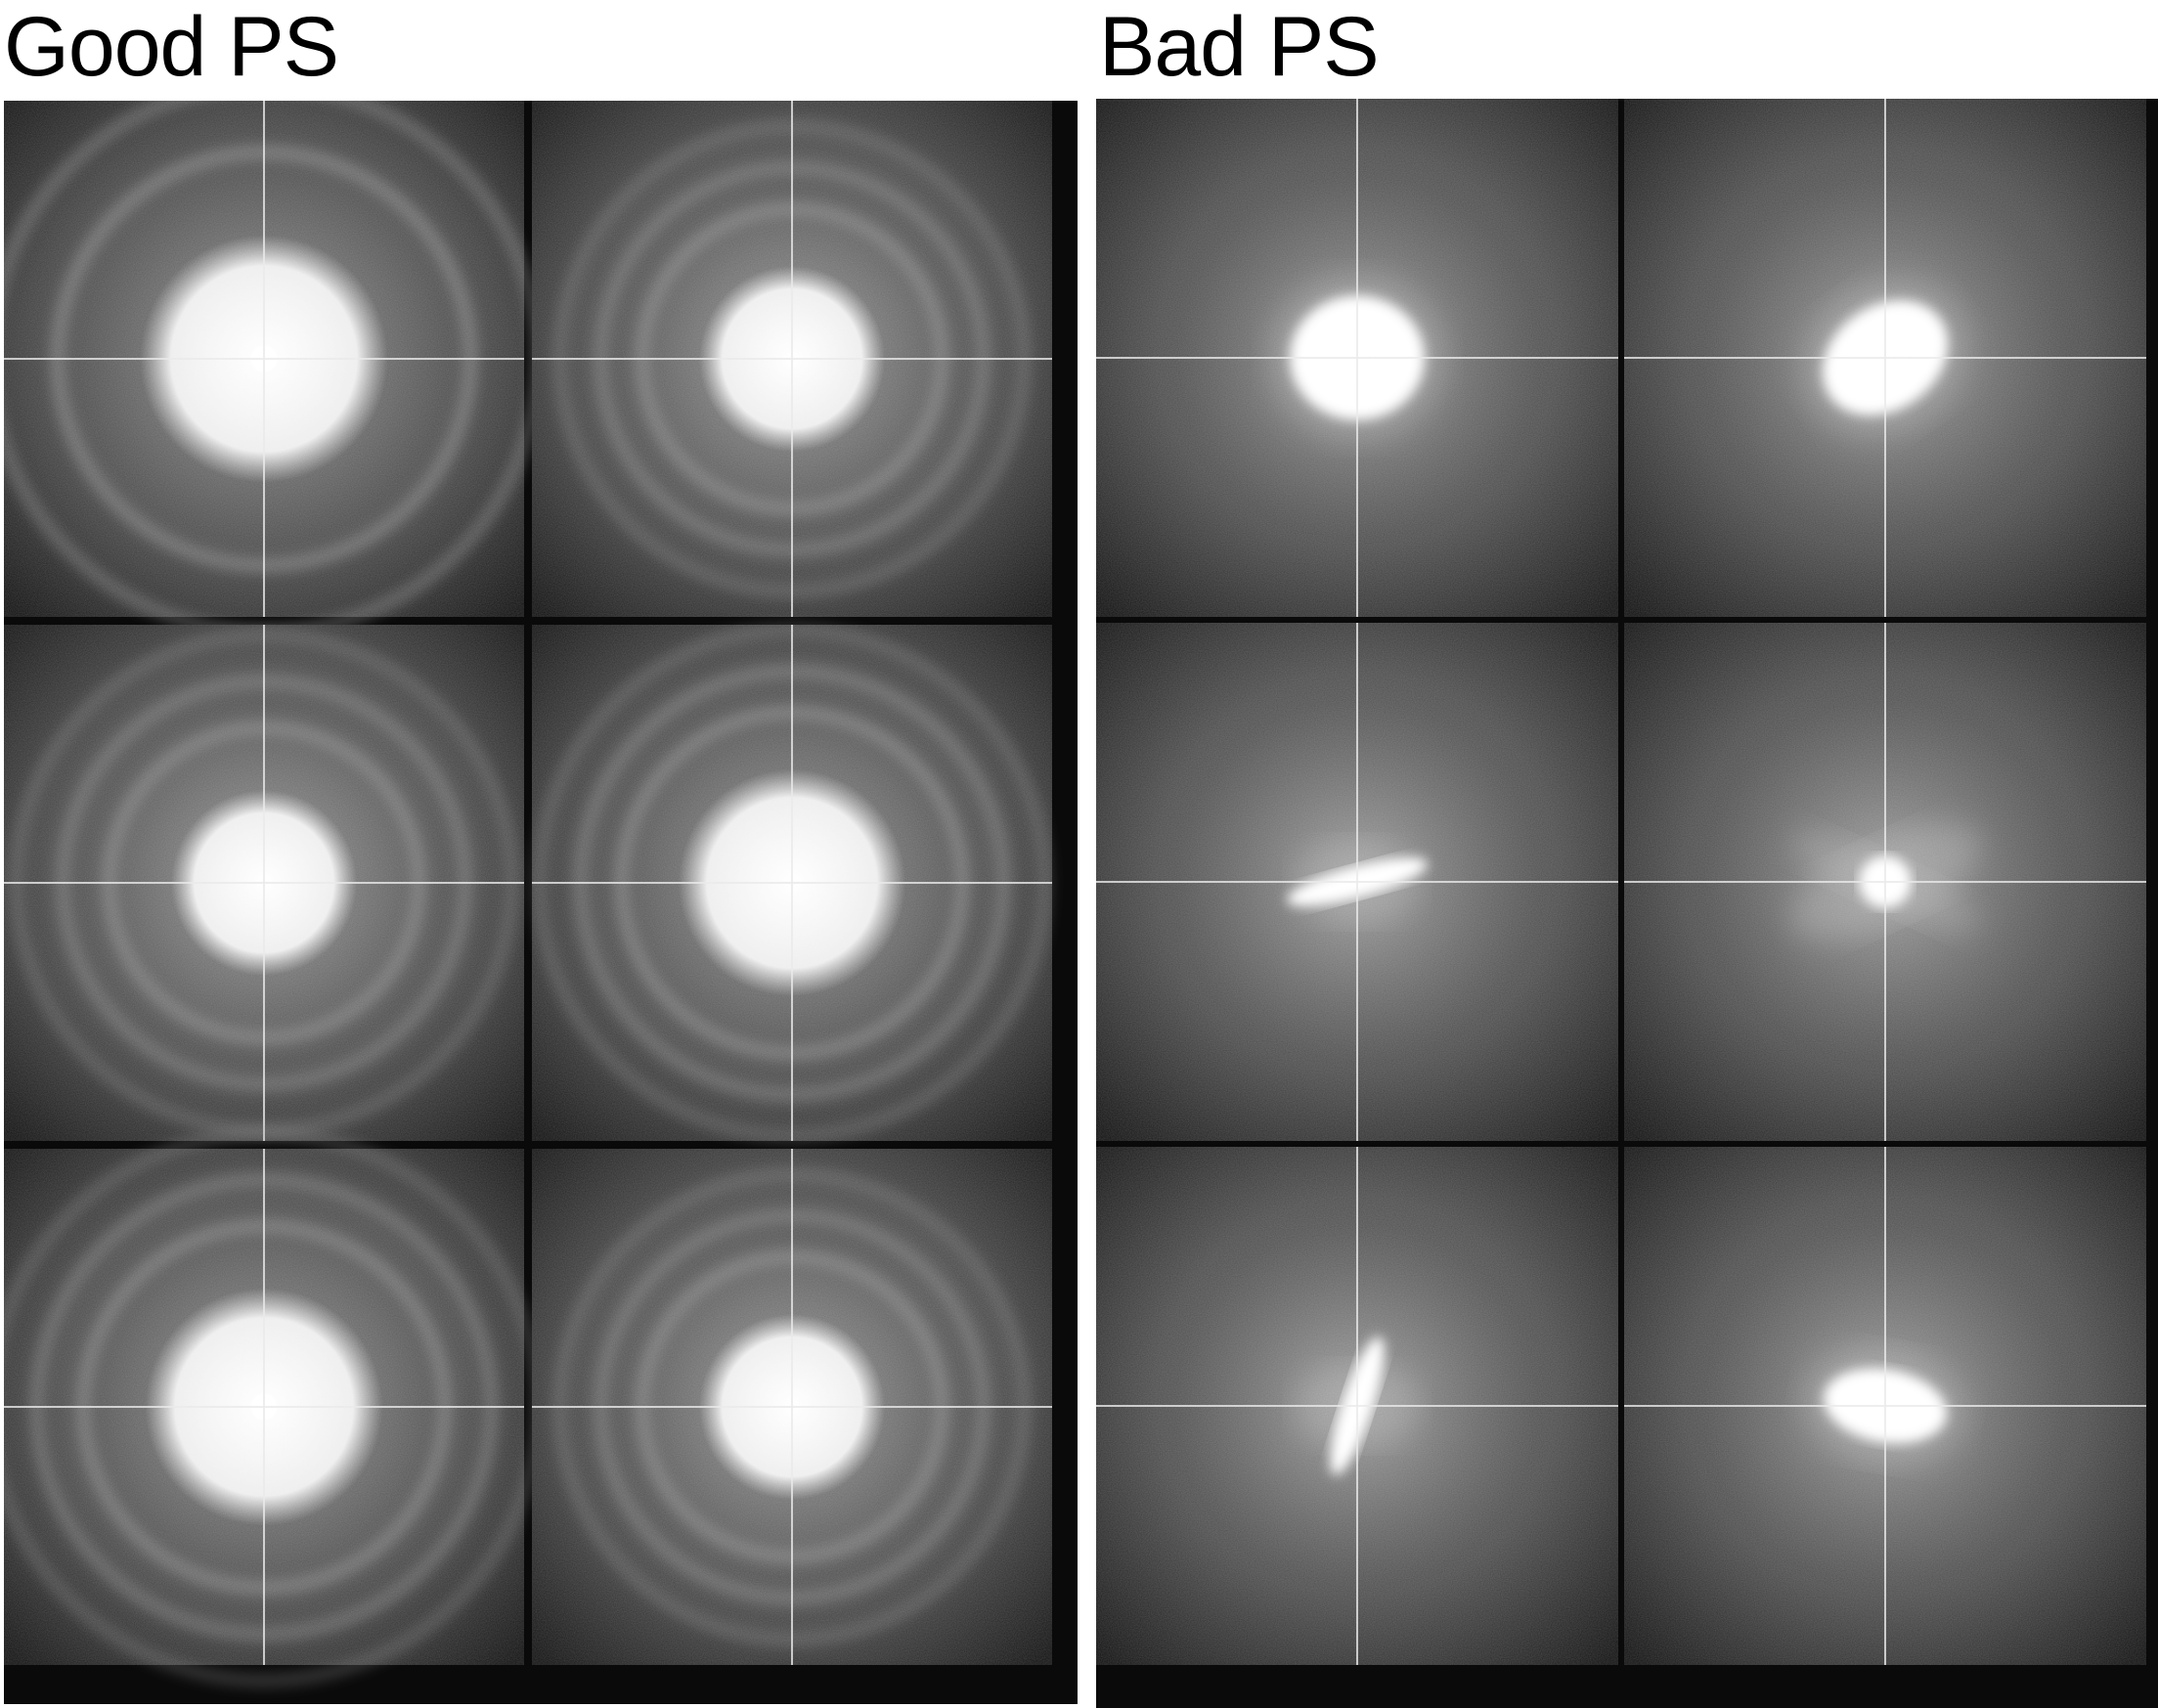  I want to click on panel-title-bad: Bad PS, so click(1239, 47).